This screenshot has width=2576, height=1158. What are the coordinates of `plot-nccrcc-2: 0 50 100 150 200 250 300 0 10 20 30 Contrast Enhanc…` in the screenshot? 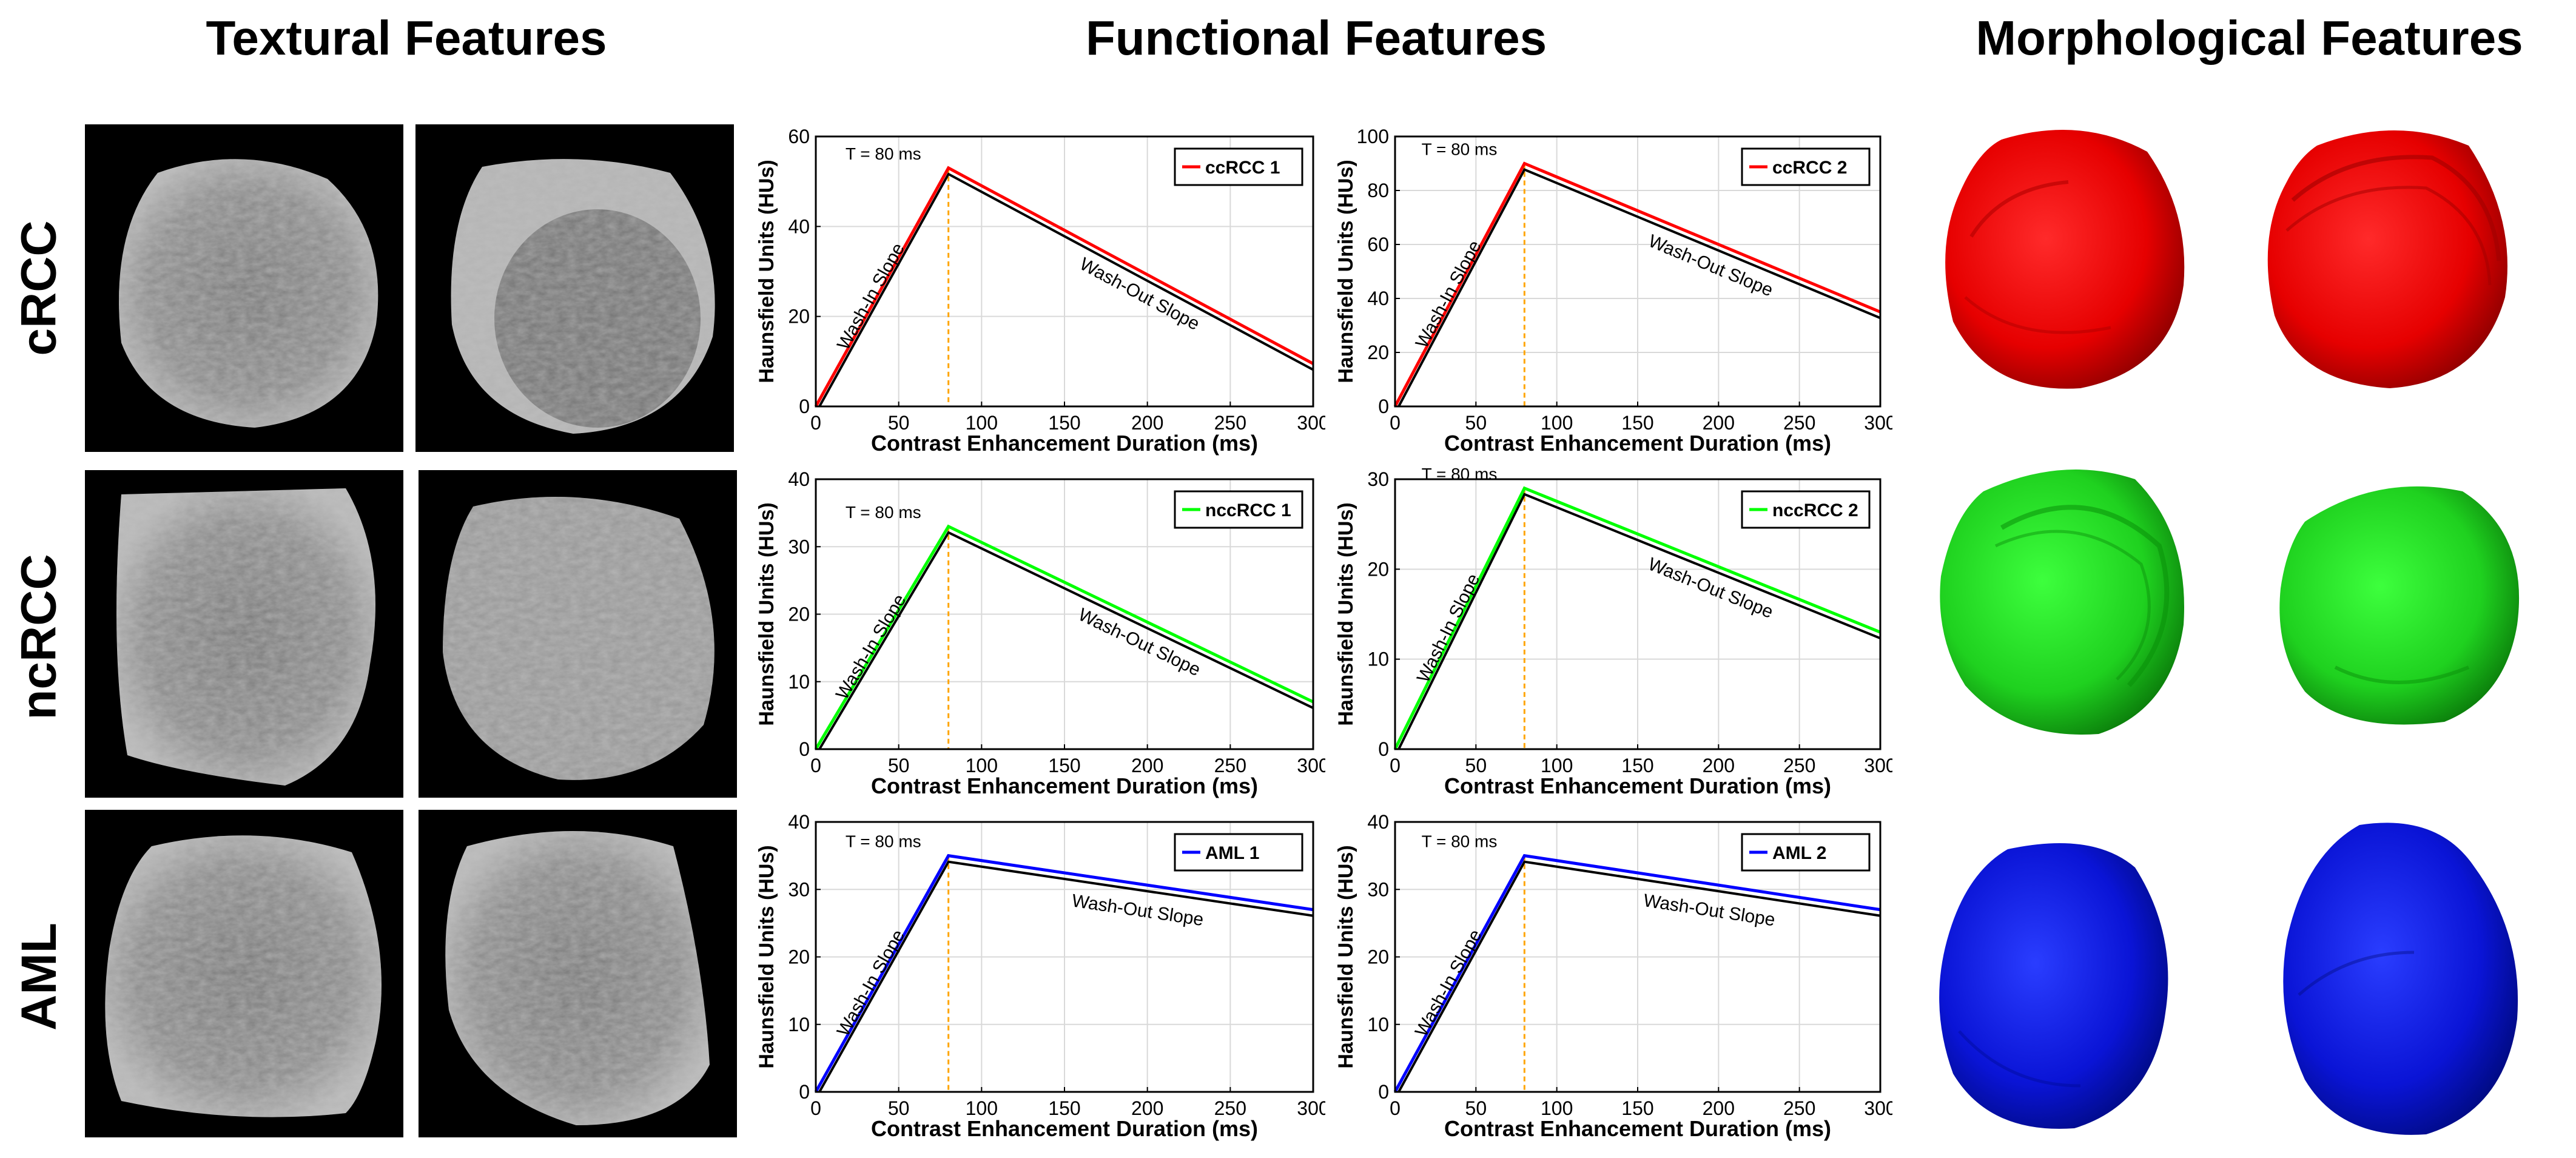 It's located at (1610, 632).